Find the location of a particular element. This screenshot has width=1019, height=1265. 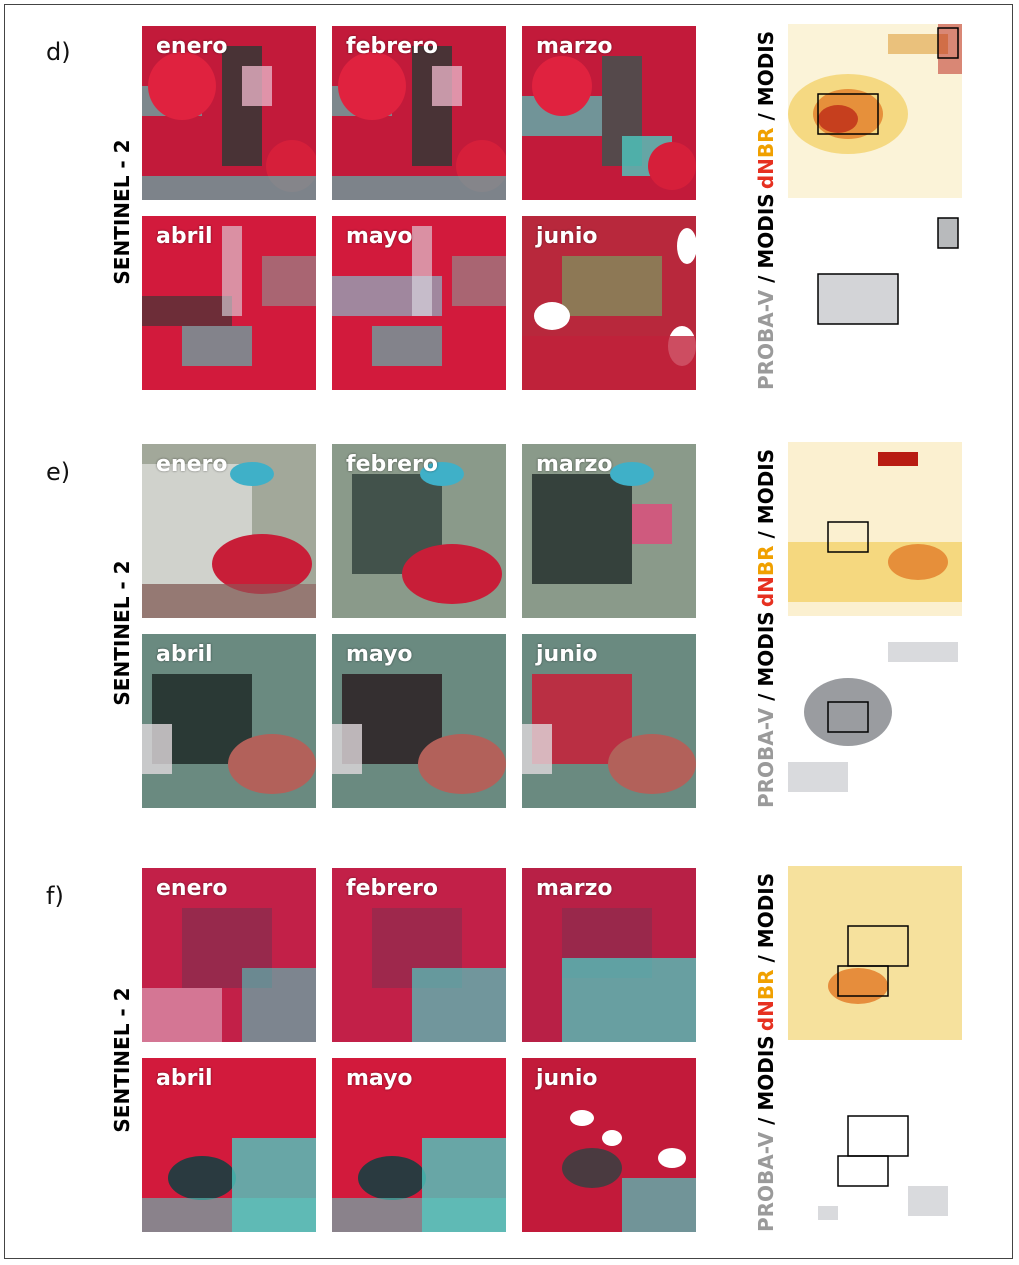

panel-label: f) is located at coordinates (55, 896).